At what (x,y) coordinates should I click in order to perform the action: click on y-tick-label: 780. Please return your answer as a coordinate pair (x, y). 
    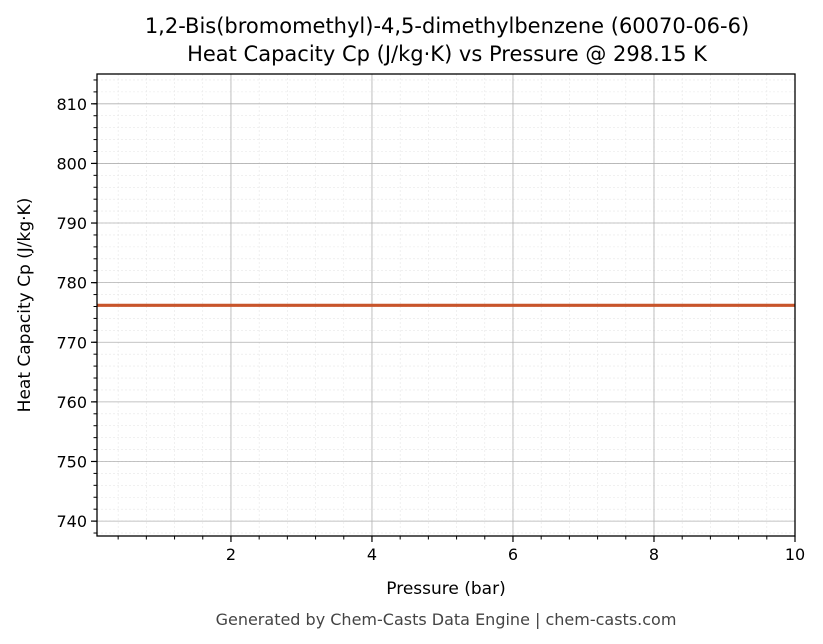
    Looking at the image, I should click on (71, 283).